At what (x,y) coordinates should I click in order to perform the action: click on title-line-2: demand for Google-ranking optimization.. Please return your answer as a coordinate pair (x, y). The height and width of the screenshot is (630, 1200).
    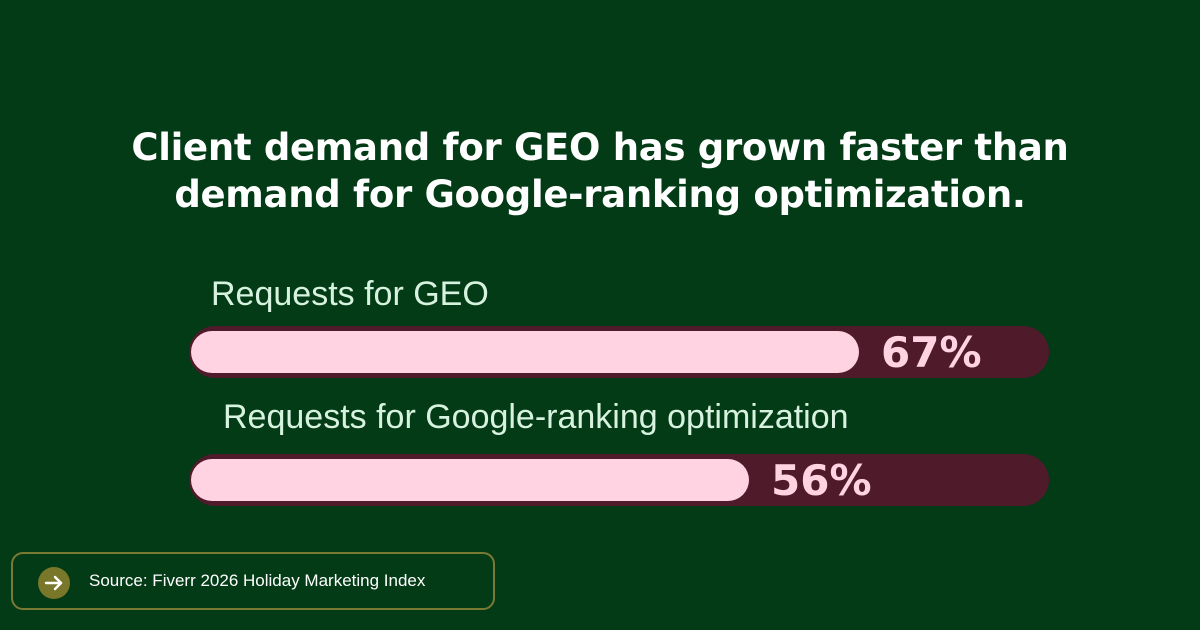
    Looking at the image, I should click on (600, 194).